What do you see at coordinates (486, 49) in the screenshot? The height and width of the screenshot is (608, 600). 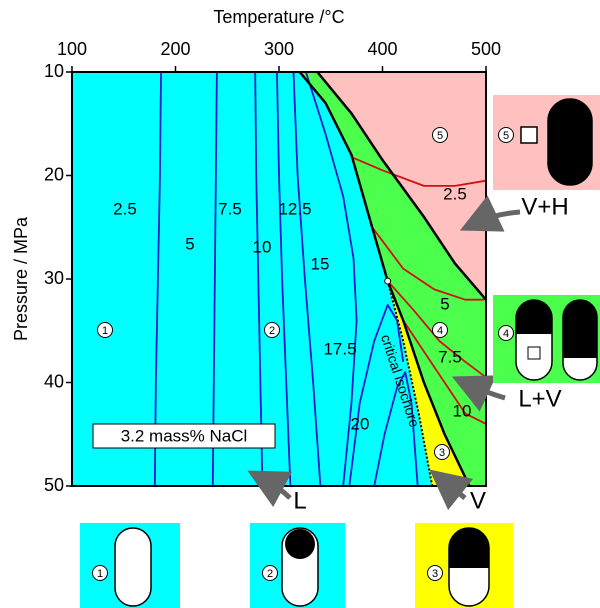 I see `x-tick-label: 500` at bounding box center [486, 49].